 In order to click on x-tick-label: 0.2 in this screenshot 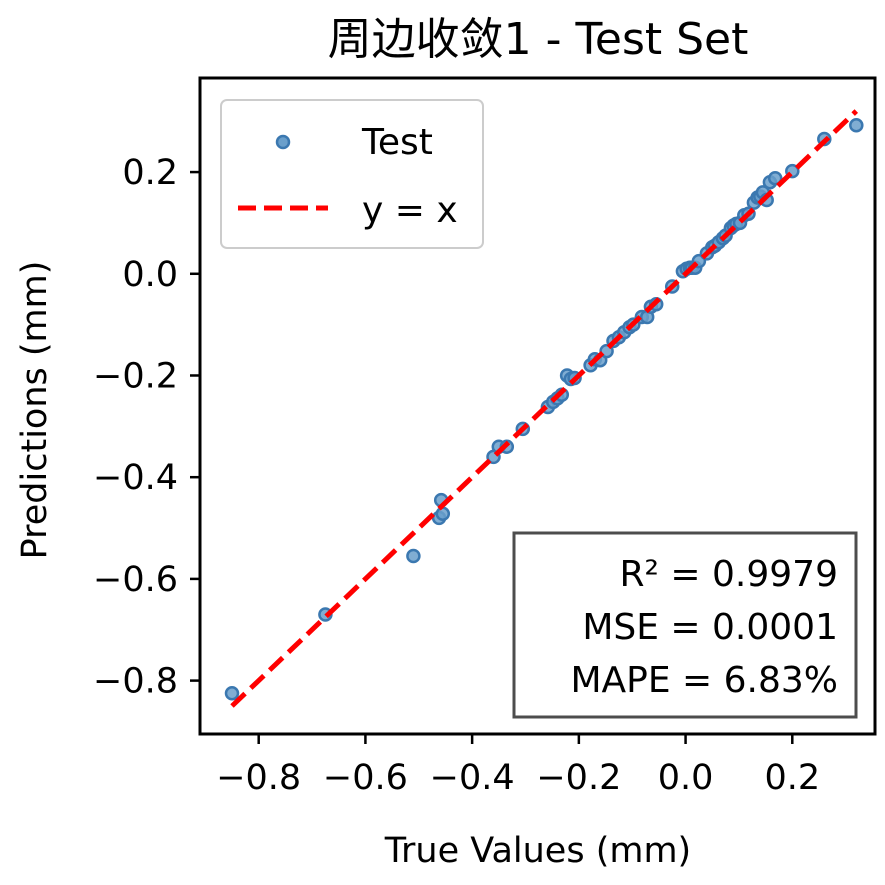, I will do `click(792, 778)`.